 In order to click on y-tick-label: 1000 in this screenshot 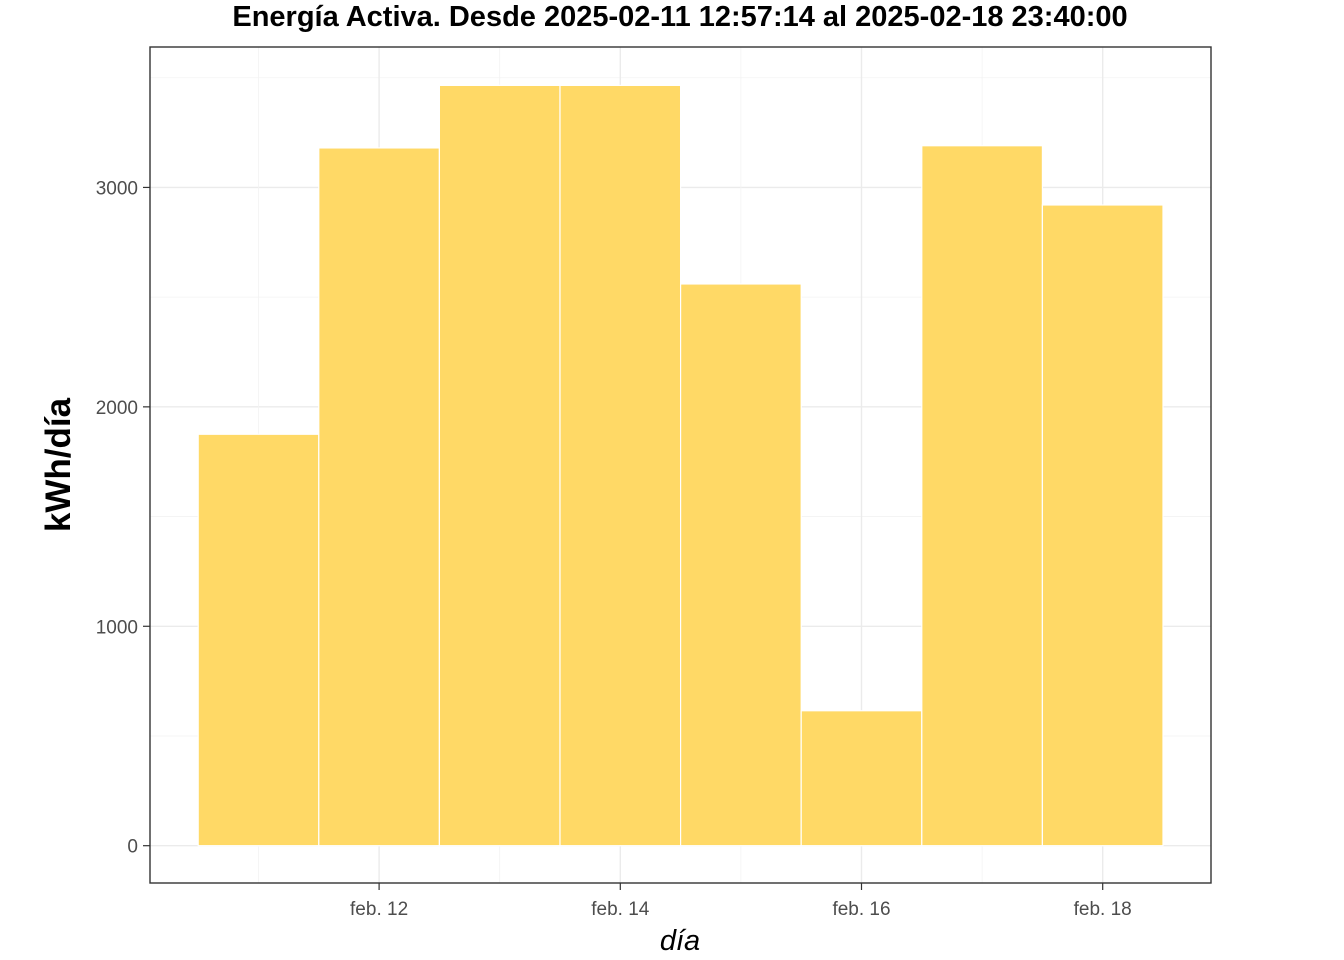, I will do `click(117, 627)`.